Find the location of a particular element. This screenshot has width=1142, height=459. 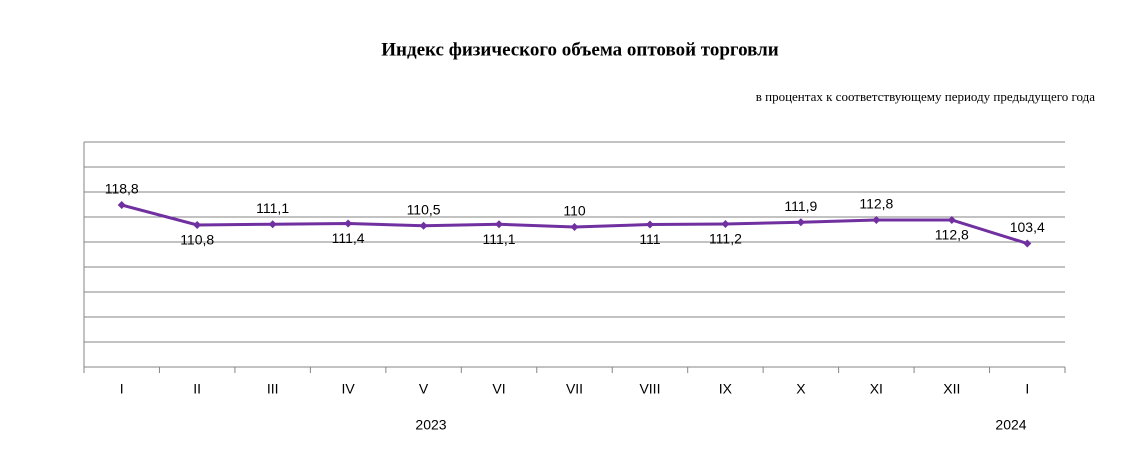

x-tick-label: XI is located at coordinates (876, 389).